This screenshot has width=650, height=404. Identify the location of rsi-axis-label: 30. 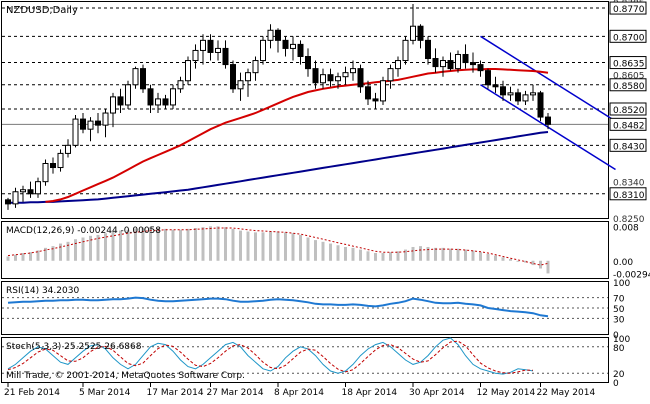
(619, 320).